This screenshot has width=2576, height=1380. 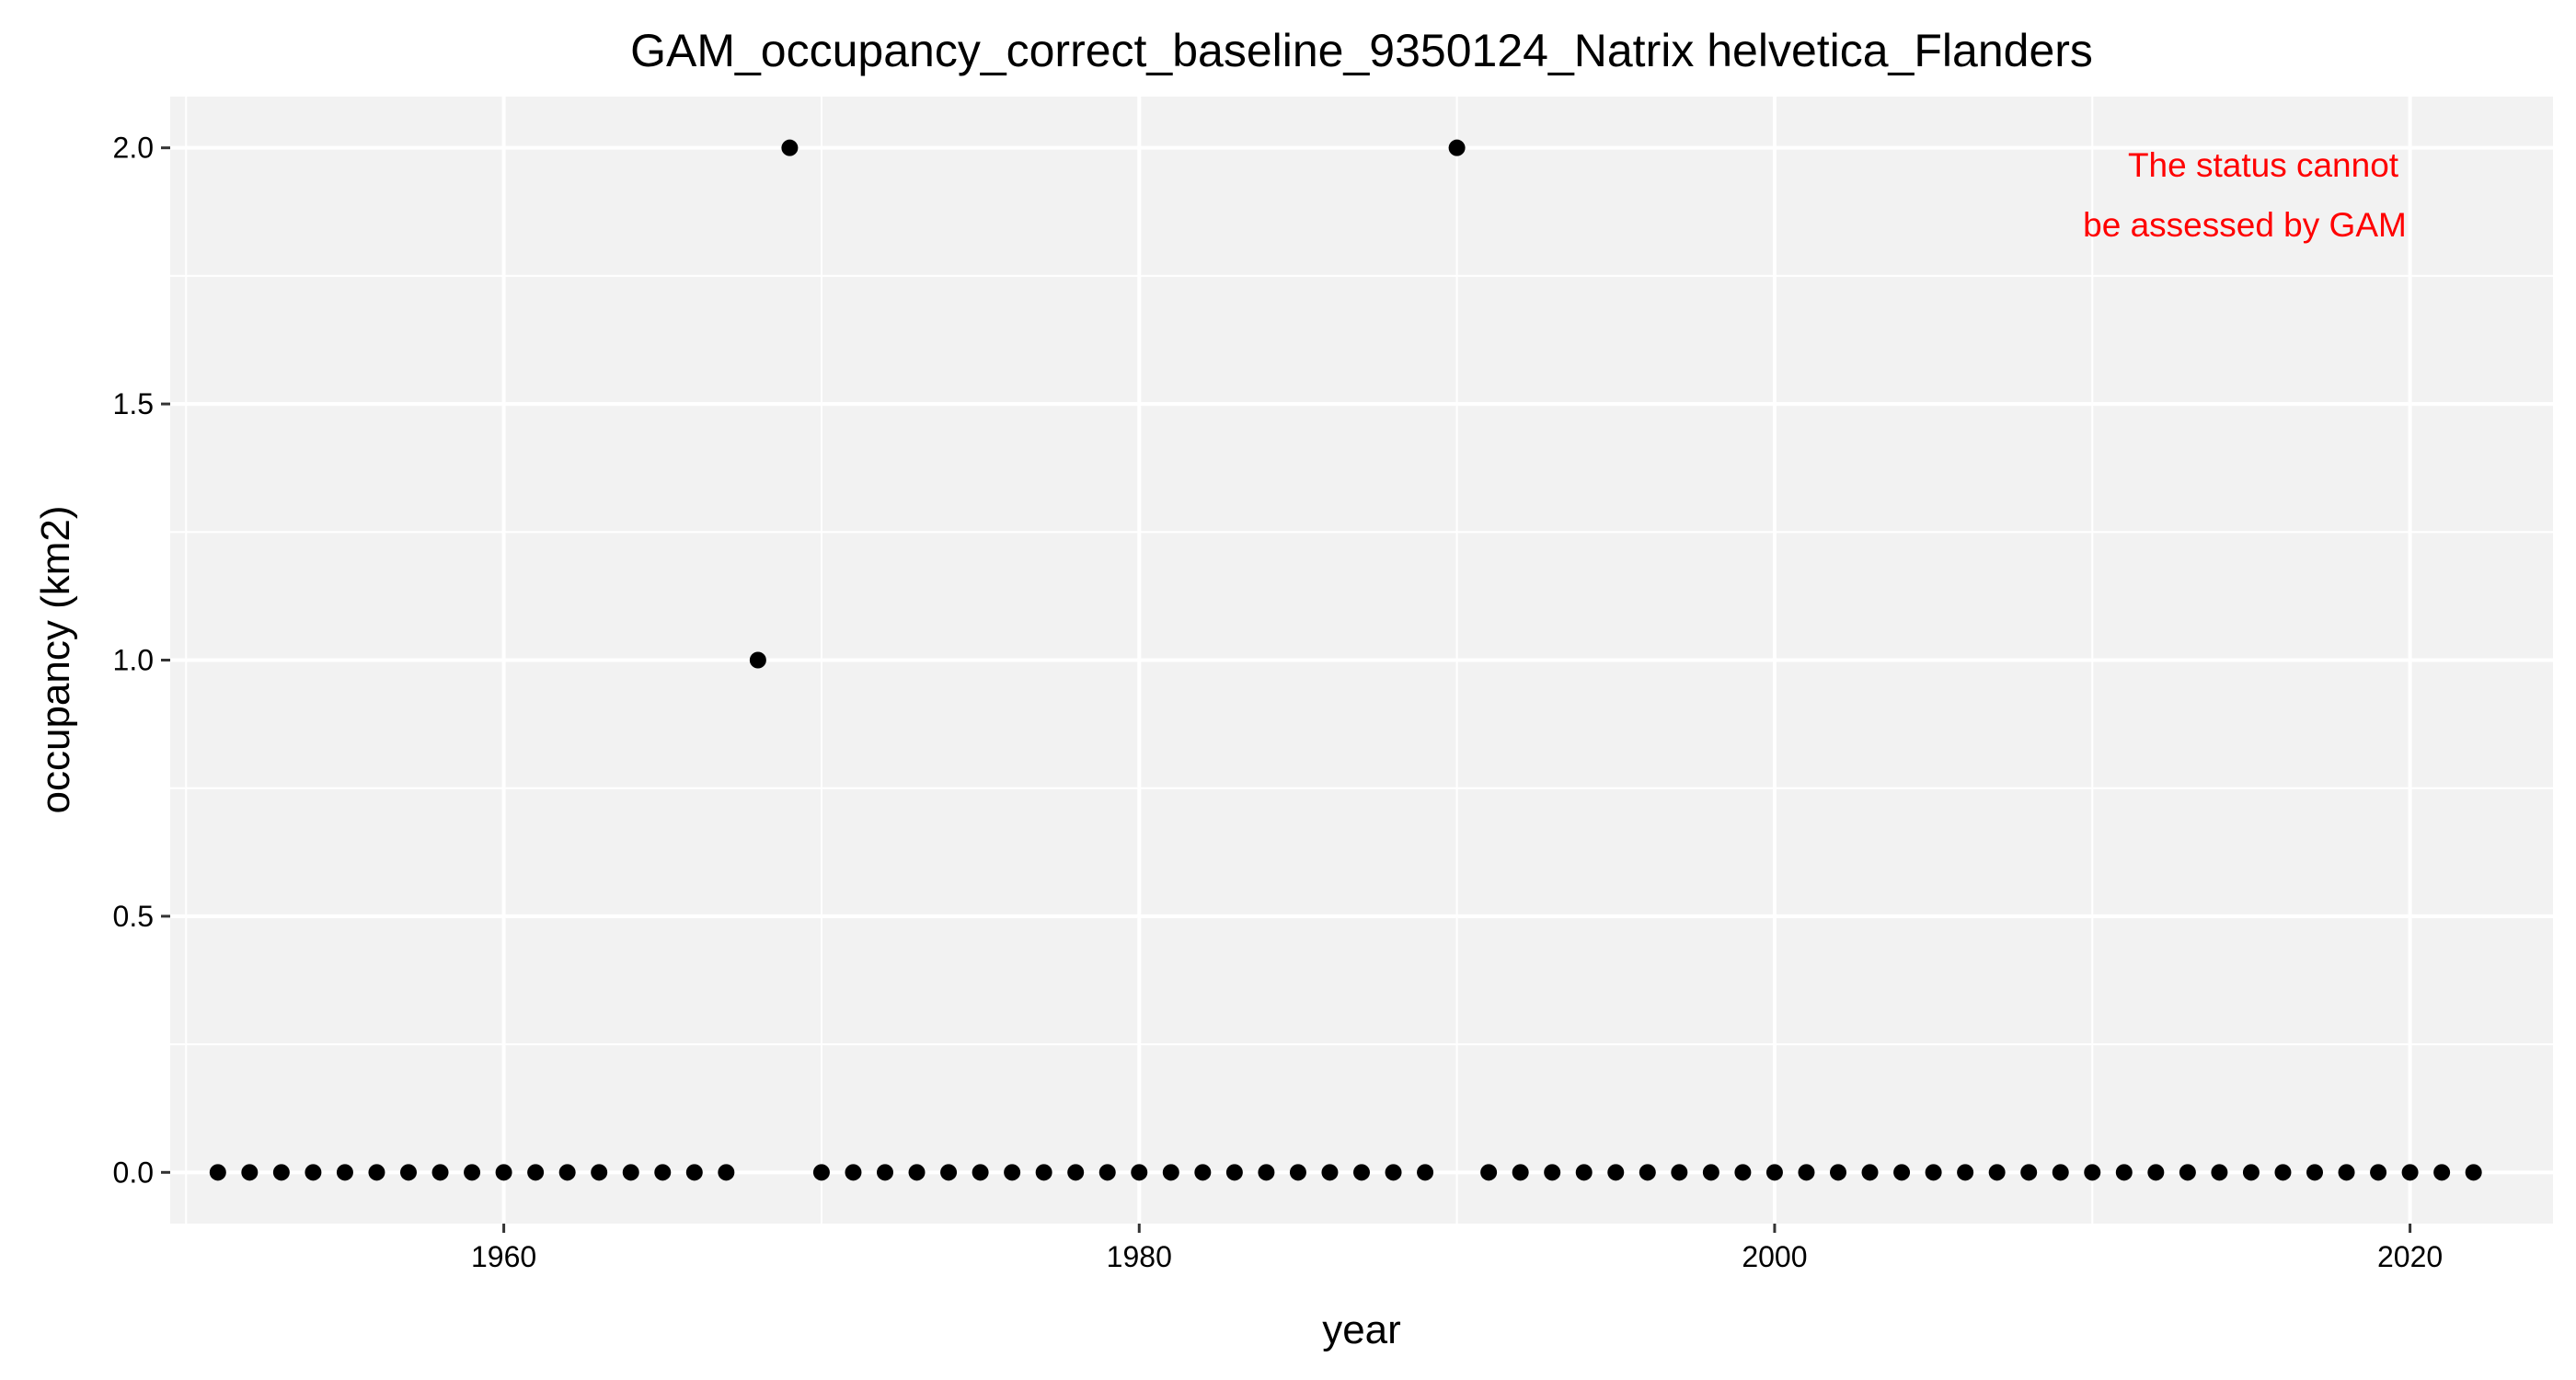 What do you see at coordinates (133, 1172) in the screenshot?
I see `y-tick-label: 0.0` at bounding box center [133, 1172].